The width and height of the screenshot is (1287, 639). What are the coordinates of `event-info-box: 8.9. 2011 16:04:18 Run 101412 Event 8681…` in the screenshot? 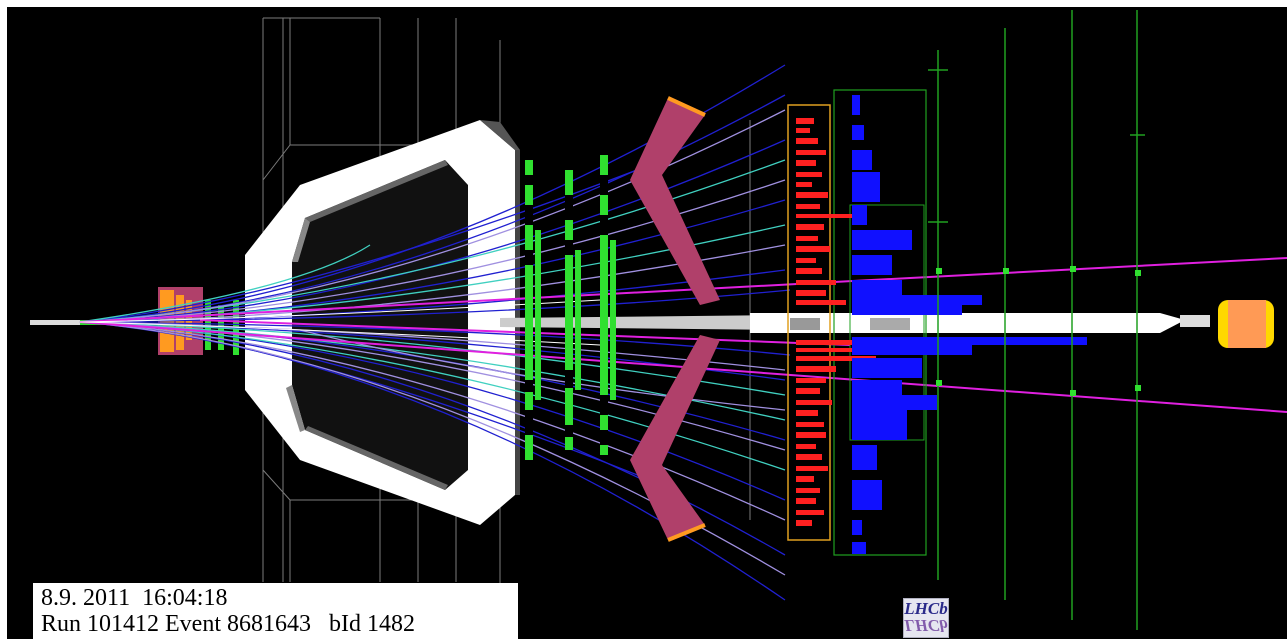 It's located at (275, 611).